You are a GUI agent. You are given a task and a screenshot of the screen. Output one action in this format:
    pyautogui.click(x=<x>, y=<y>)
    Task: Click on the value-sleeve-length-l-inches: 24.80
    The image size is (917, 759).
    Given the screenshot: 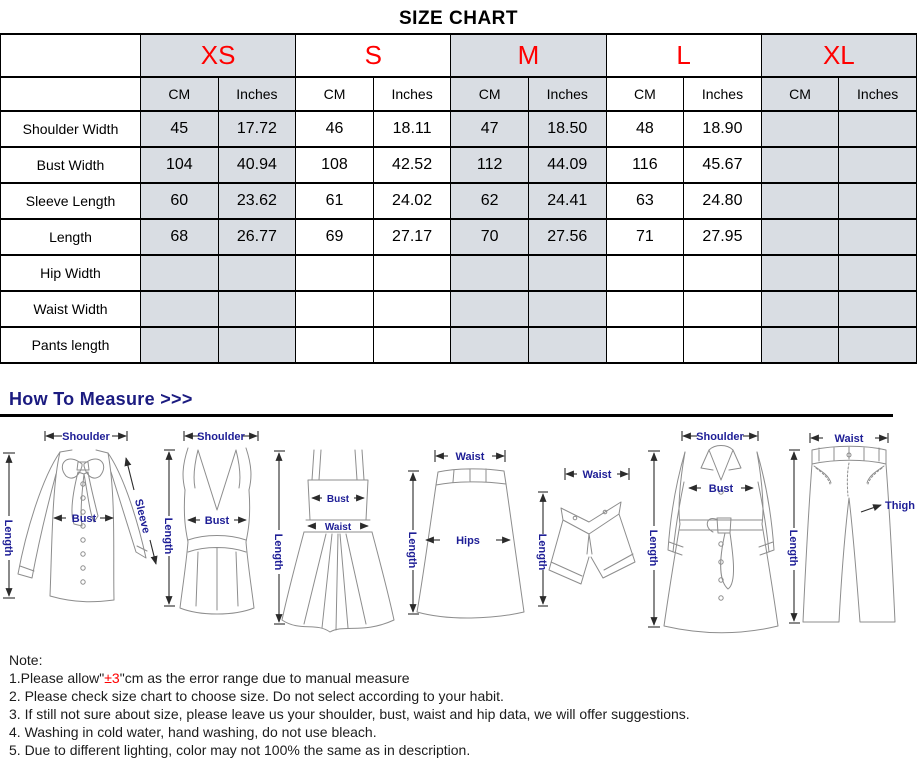 What is the action you would take?
    pyautogui.click(x=722, y=201)
    